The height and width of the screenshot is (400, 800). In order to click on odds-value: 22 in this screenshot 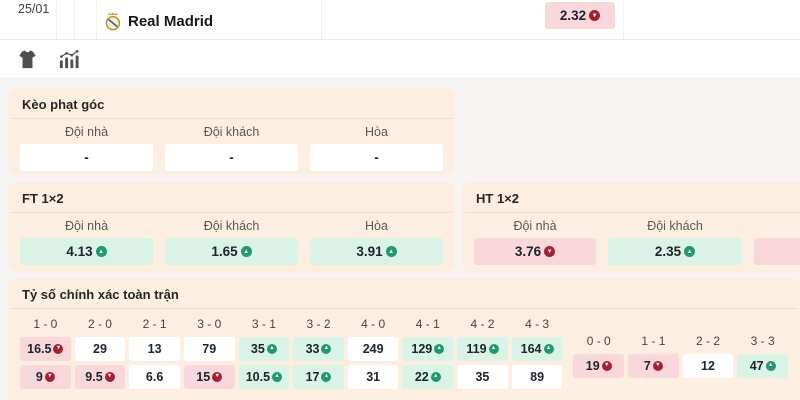, I will do `click(421, 377)`.